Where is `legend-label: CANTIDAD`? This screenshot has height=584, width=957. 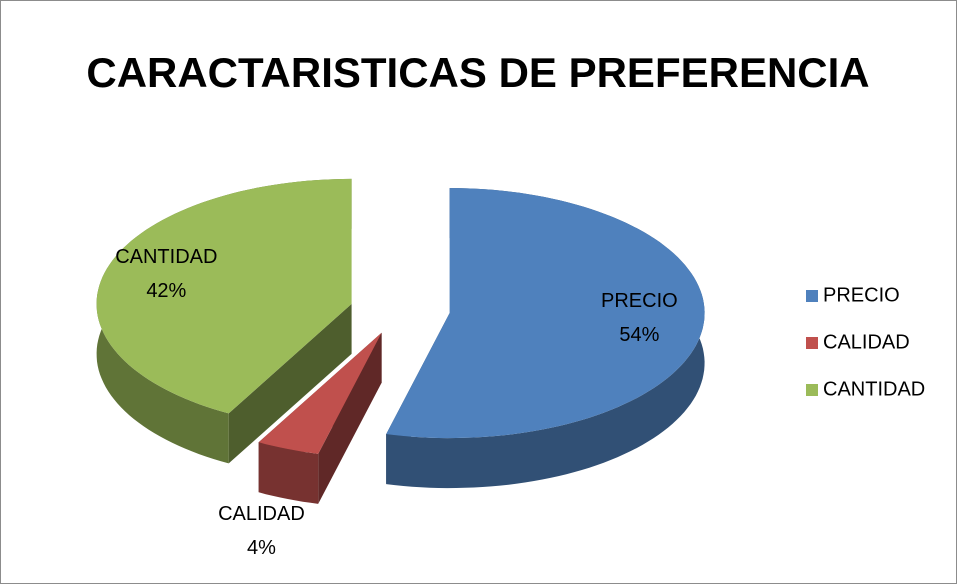
legend-label: CANTIDAD is located at coordinates (874, 389).